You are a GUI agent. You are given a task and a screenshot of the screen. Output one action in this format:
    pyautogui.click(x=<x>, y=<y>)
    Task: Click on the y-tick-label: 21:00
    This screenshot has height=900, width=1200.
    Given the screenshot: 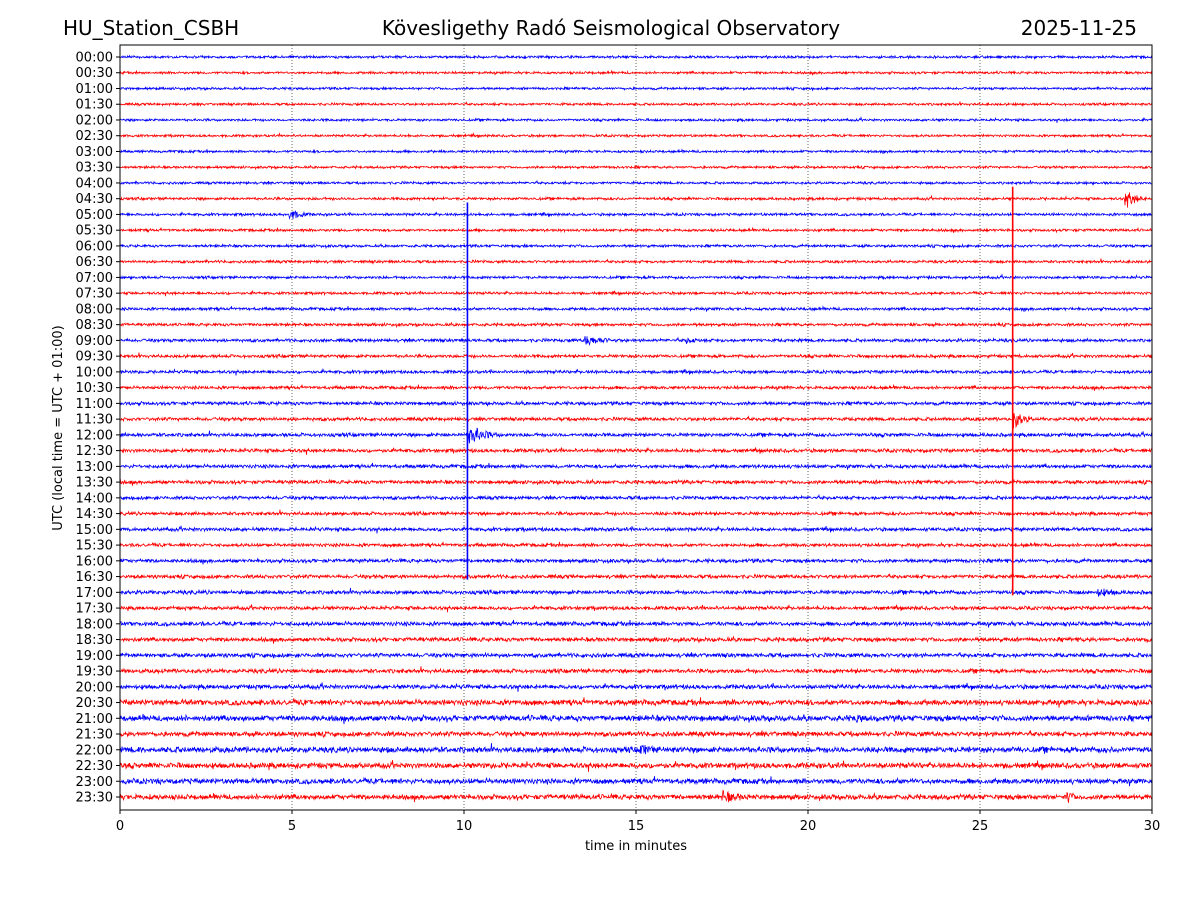 What is the action you would take?
    pyautogui.click(x=94, y=719)
    